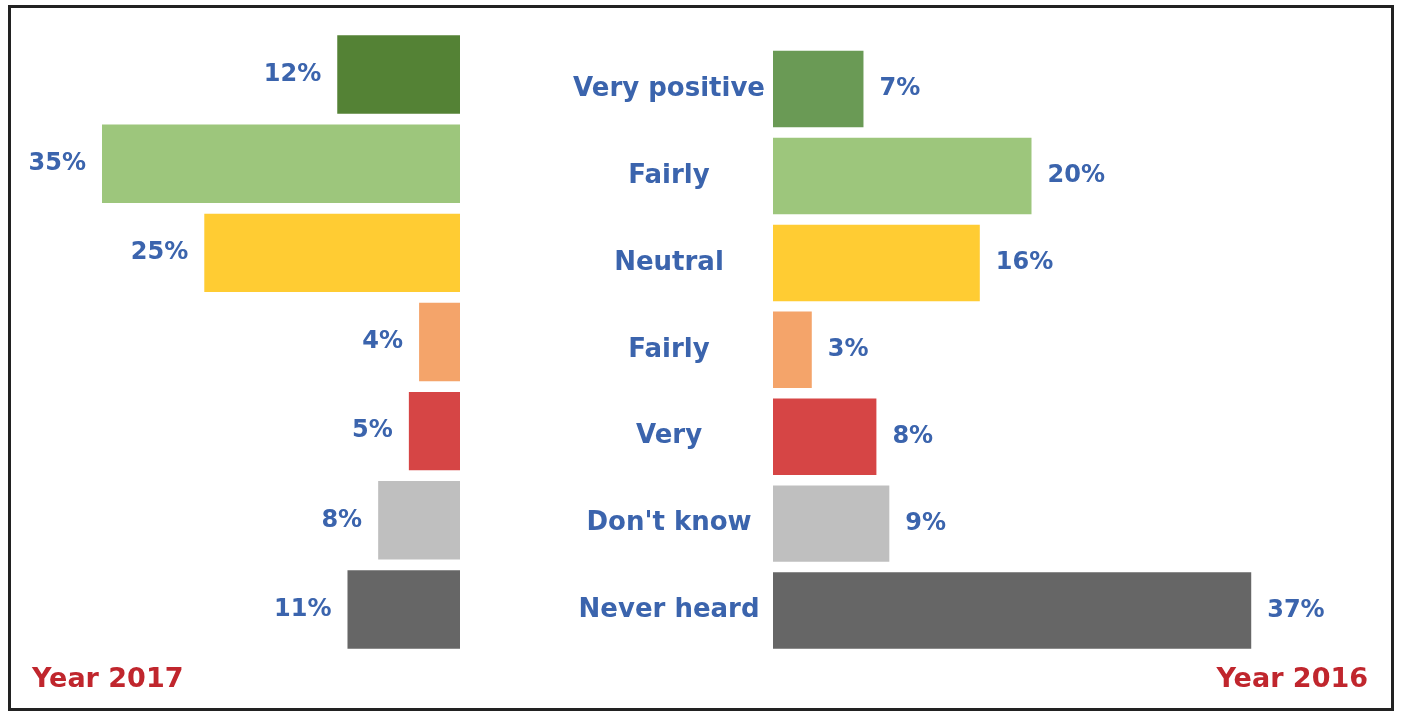 The image size is (1408, 718). What do you see at coordinates (848, 348) in the screenshot?
I see `data-label: 3%` at bounding box center [848, 348].